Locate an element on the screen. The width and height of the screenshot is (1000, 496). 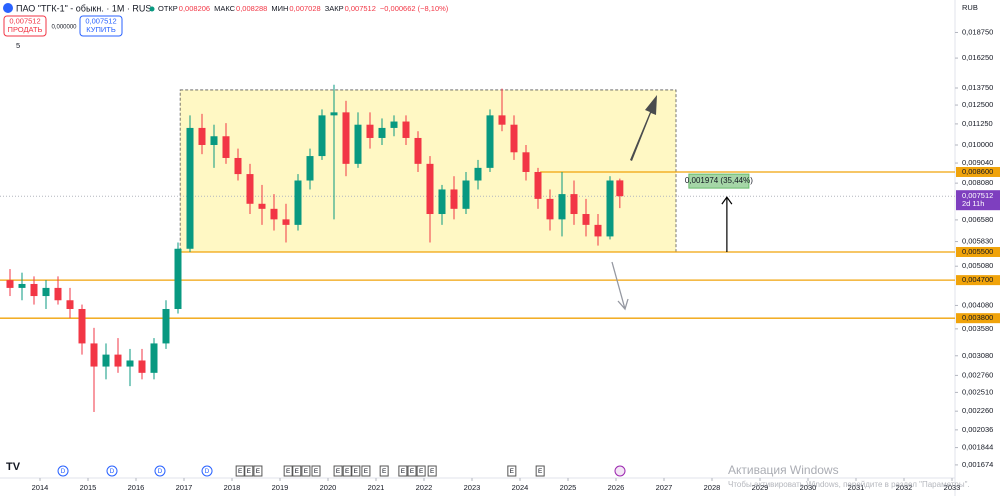
x-tick-label: 2031 is located at coordinates (856, 487).